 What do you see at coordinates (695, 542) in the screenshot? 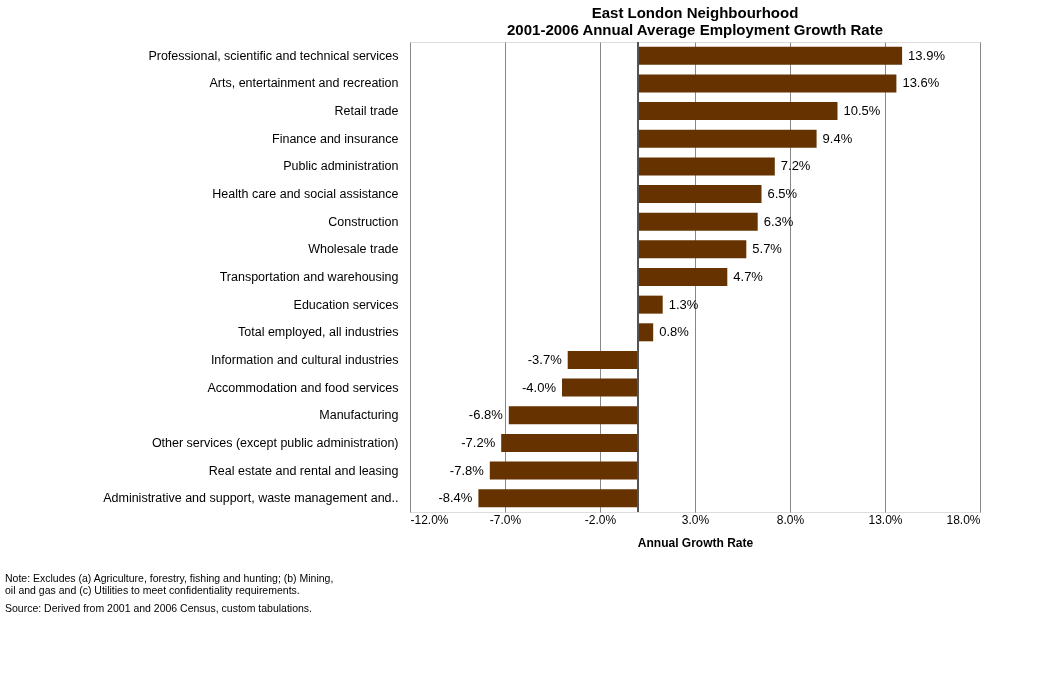
I see `x-axis-title: Annual Growth Rate` at bounding box center [695, 542].